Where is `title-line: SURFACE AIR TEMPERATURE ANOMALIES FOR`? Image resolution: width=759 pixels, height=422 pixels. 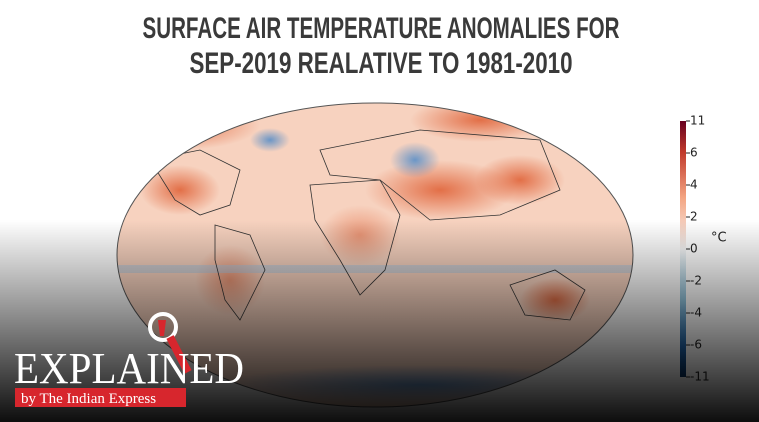
title-line: SURFACE AIR TEMPERATURE ANOMALIES FOR is located at coordinates (381, 28).